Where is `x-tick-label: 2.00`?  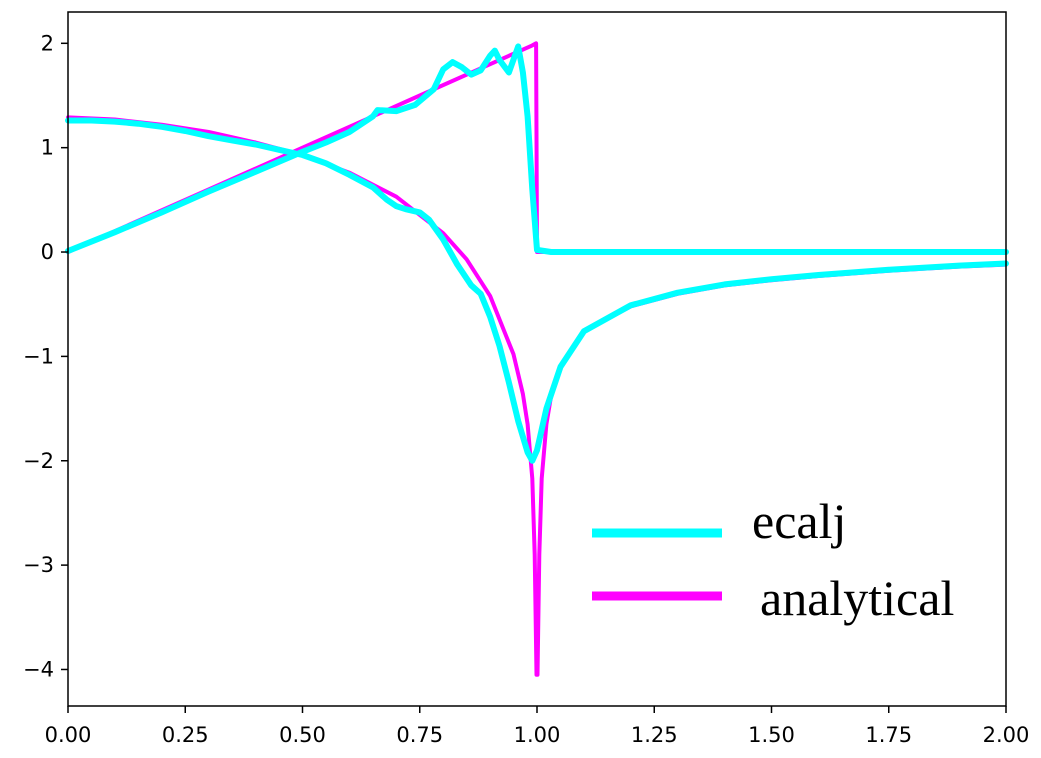 x-tick-label: 2.00 is located at coordinates (1006, 735).